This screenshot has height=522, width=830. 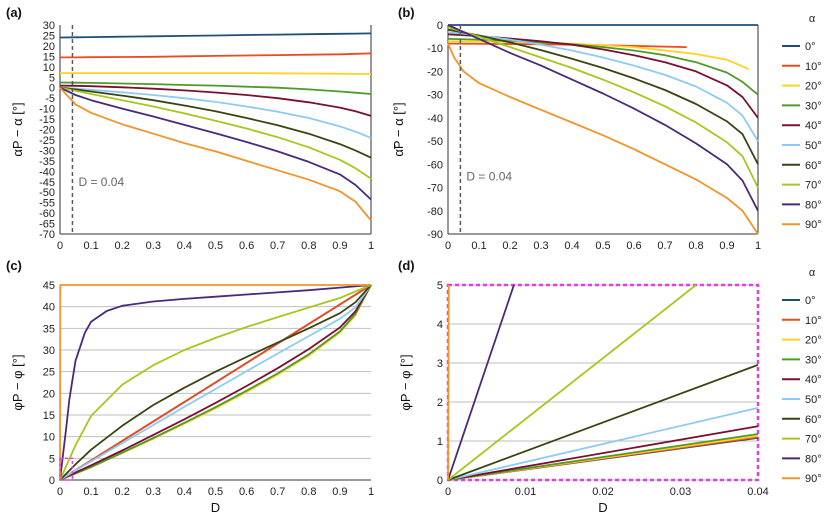 I want to click on d-annotation: D = 0.04, so click(x=101, y=182).